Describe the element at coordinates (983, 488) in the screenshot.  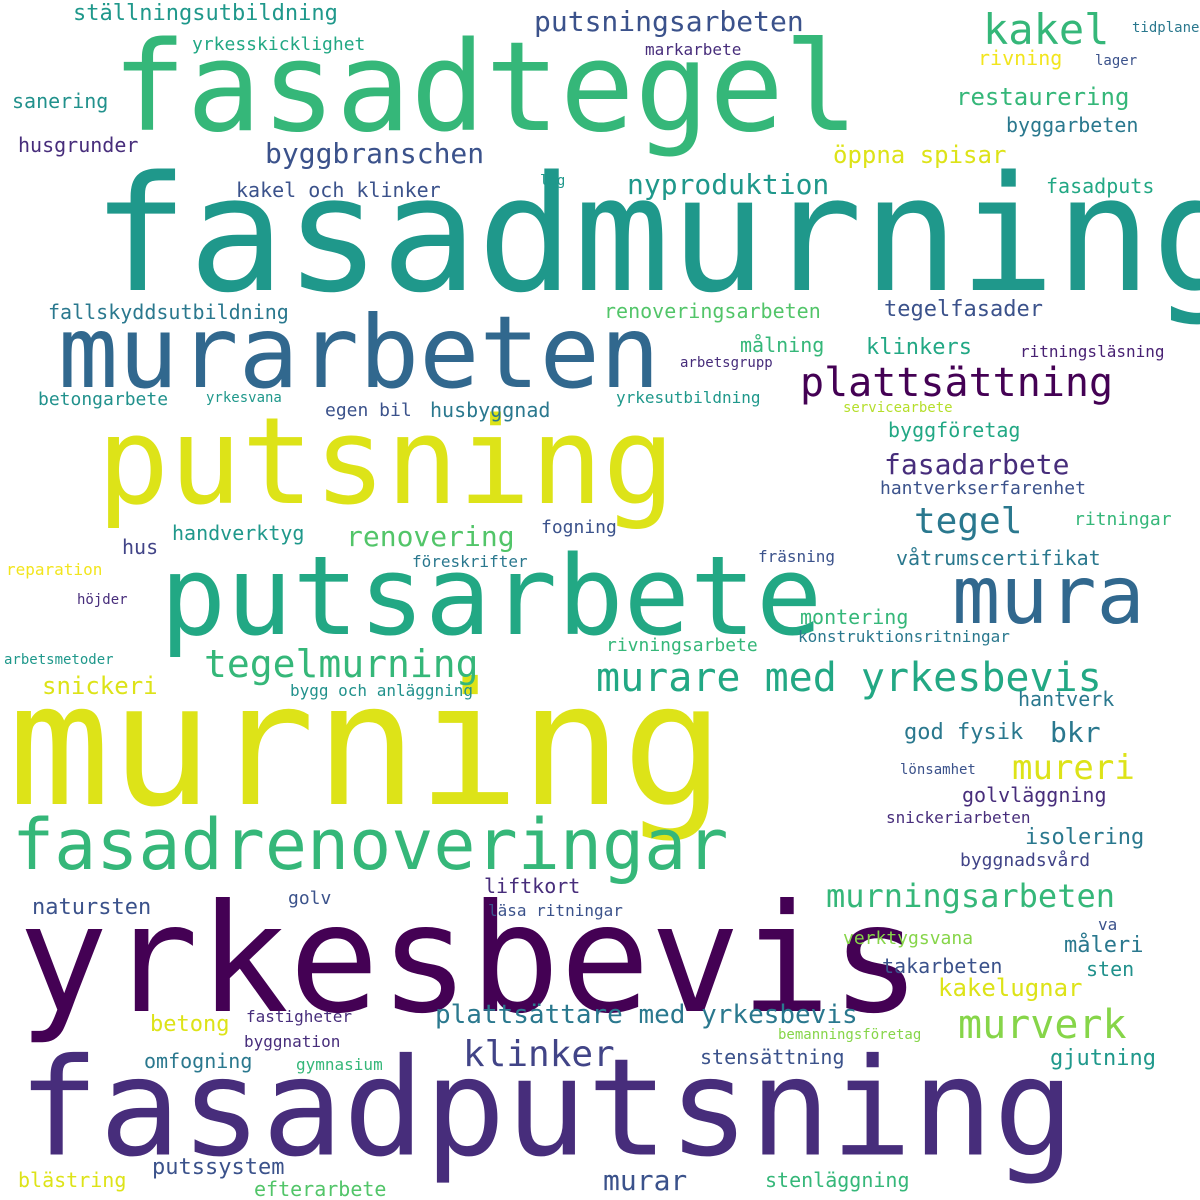
I see `word-hantverkserfarenhet: hantverkserfarenhet` at that location.